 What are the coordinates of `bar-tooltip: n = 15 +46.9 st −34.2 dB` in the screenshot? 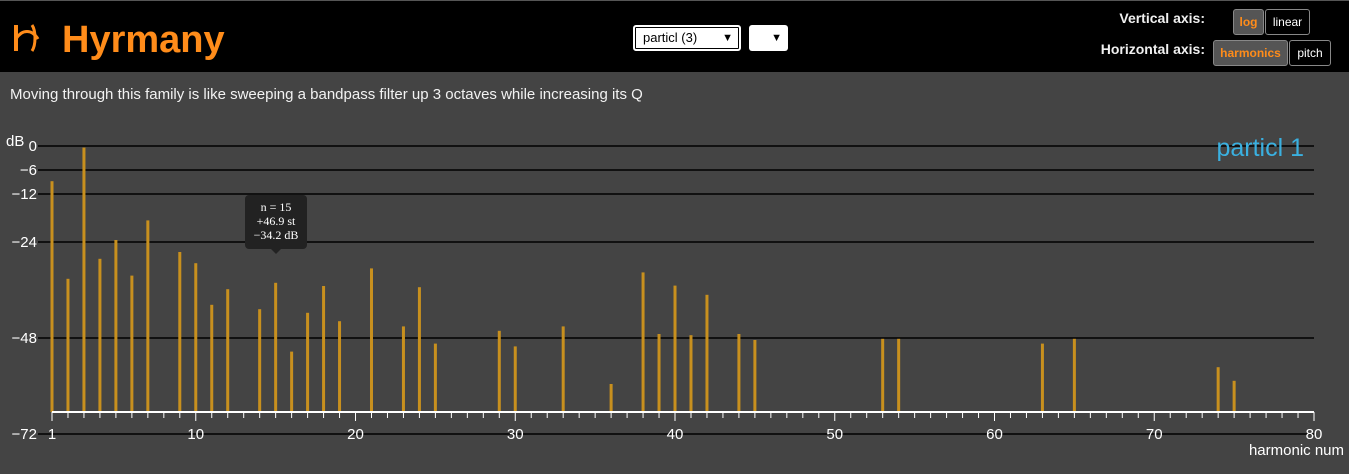 It's located at (276, 224).